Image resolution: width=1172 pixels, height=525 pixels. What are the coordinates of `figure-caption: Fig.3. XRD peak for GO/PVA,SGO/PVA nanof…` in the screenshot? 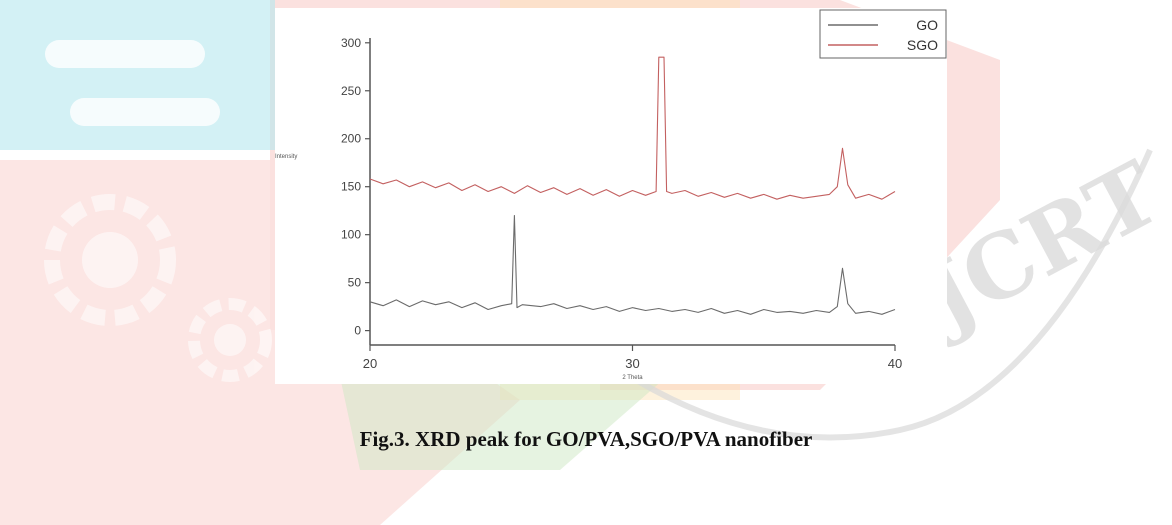 It's located at (586, 439).